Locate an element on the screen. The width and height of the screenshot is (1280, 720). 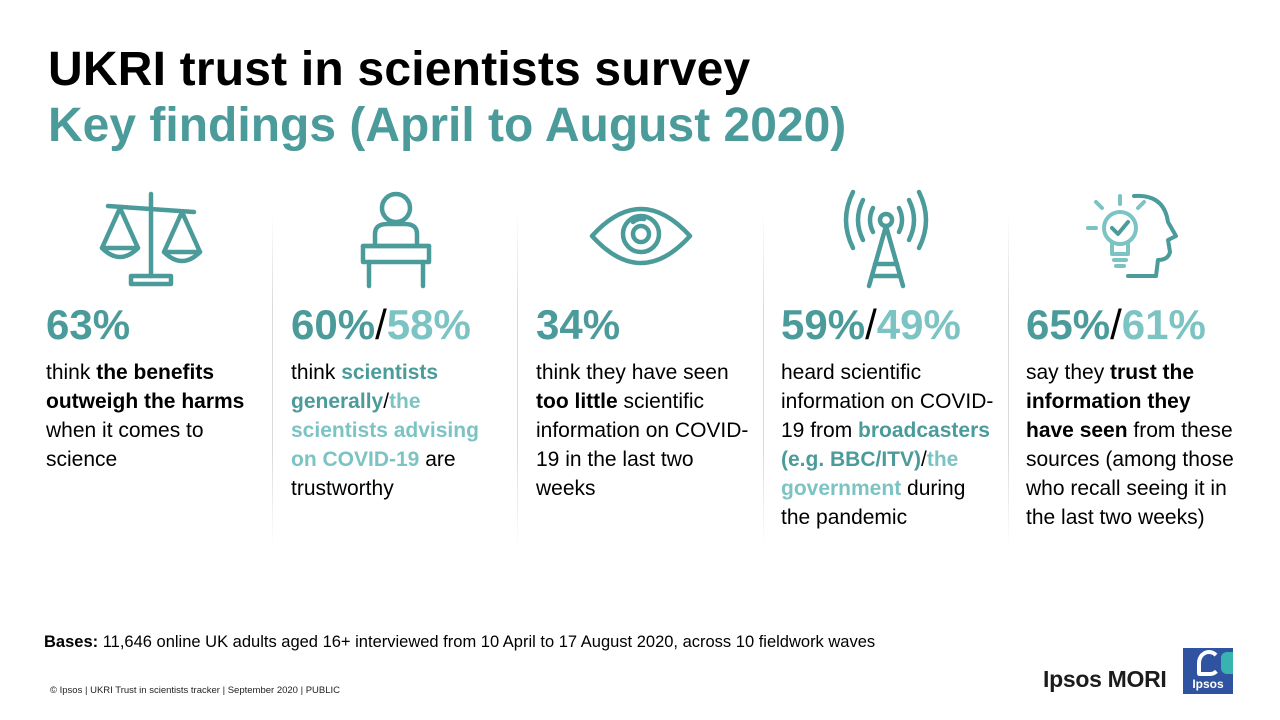
desc-text: during the pandemic is located at coordinates (873, 503).